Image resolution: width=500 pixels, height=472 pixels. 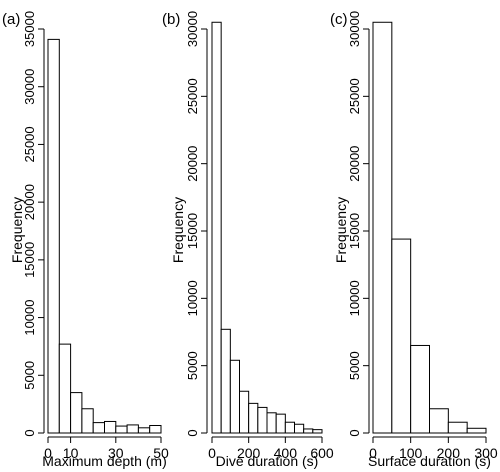 What do you see at coordinates (171, 19) in the screenshot?
I see `panel-label-b: (b)` at bounding box center [171, 19].